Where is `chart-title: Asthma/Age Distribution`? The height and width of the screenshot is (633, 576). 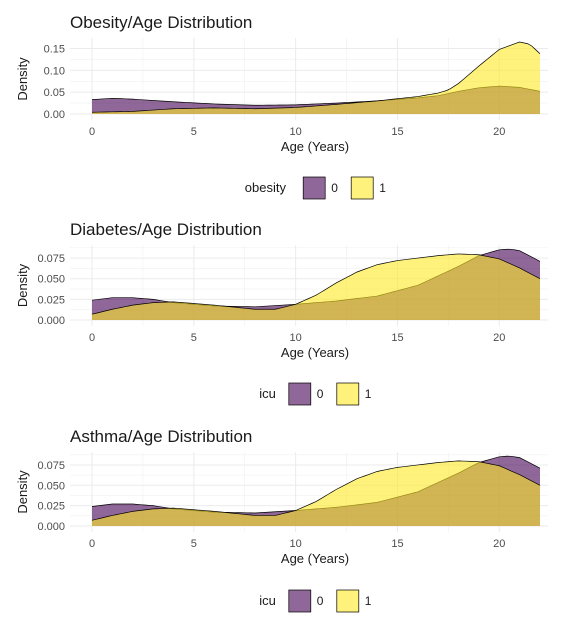 chart-title: Asthma/Age Distribution is located at coordinates (161, 436).